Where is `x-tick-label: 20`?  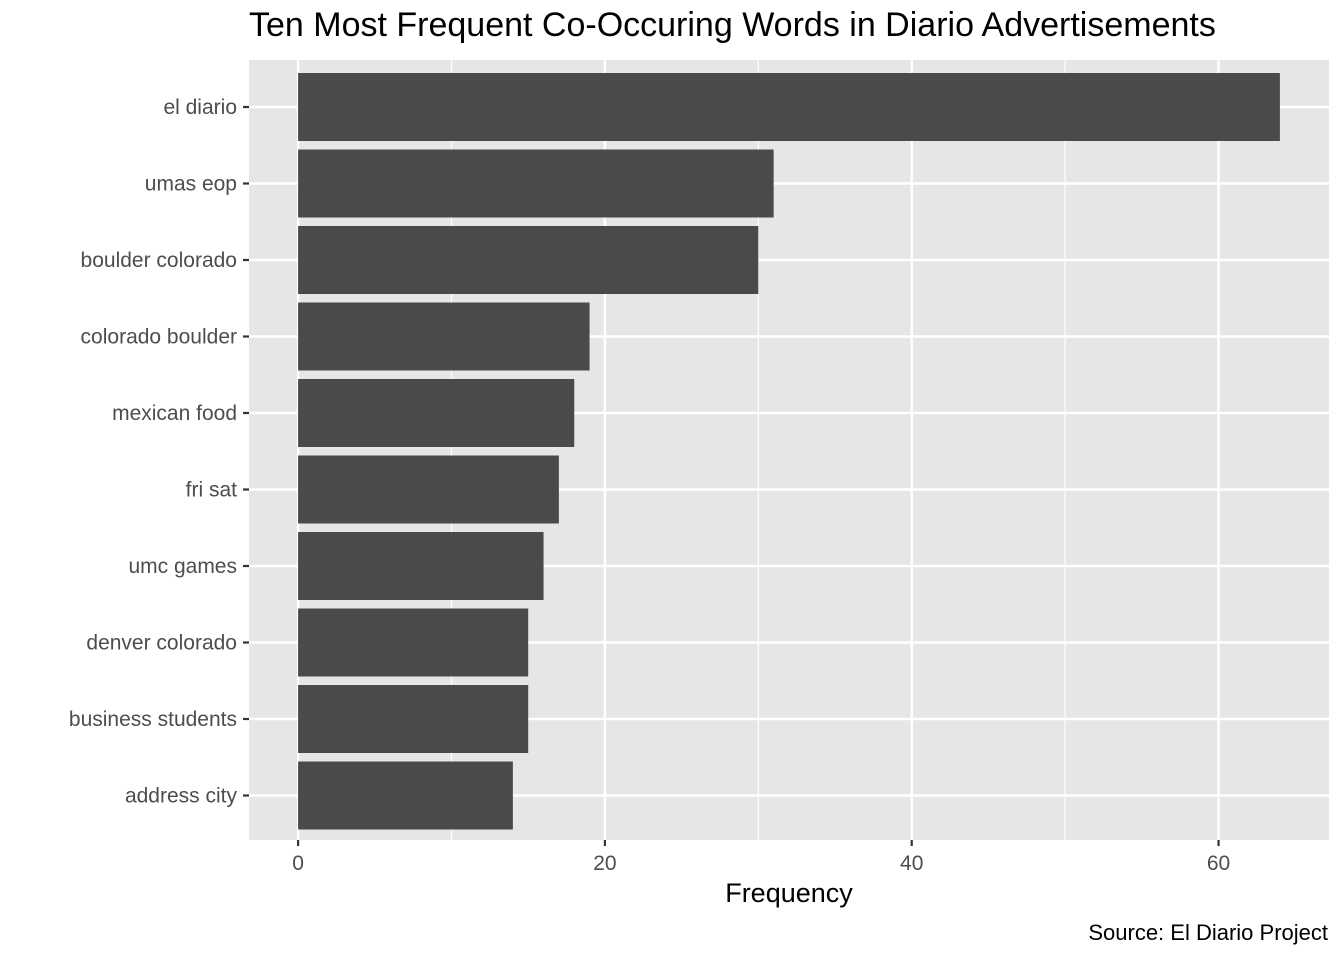 x-tick-label: 20 is located at coordinates (604, 863).